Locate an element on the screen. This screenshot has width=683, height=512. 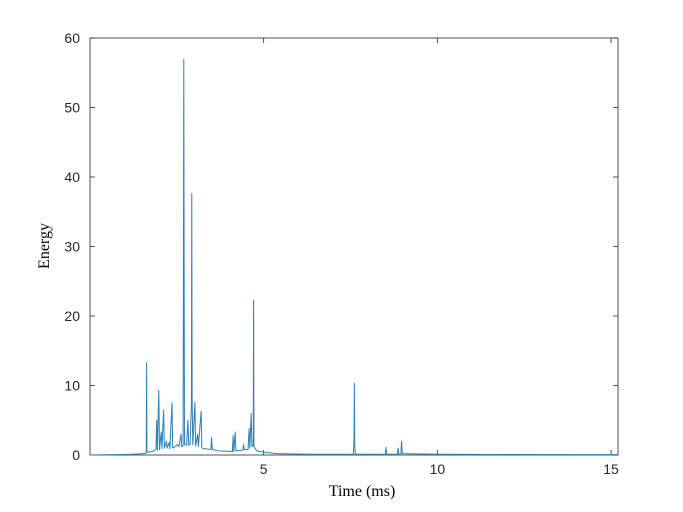
y-tick-label: 50 is located at coordinates (72, 108).